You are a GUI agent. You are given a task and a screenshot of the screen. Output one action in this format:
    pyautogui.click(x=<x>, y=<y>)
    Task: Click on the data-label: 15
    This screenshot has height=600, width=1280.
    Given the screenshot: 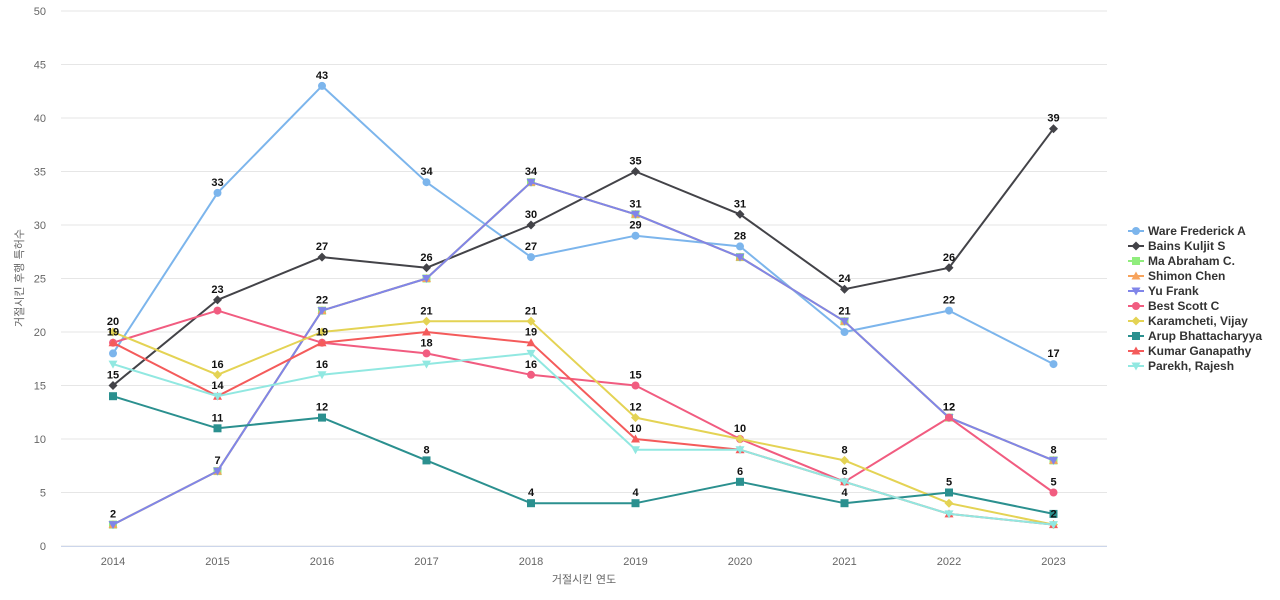 What is the action you would take?
    pyautogui.click(x=113, y=376)
    